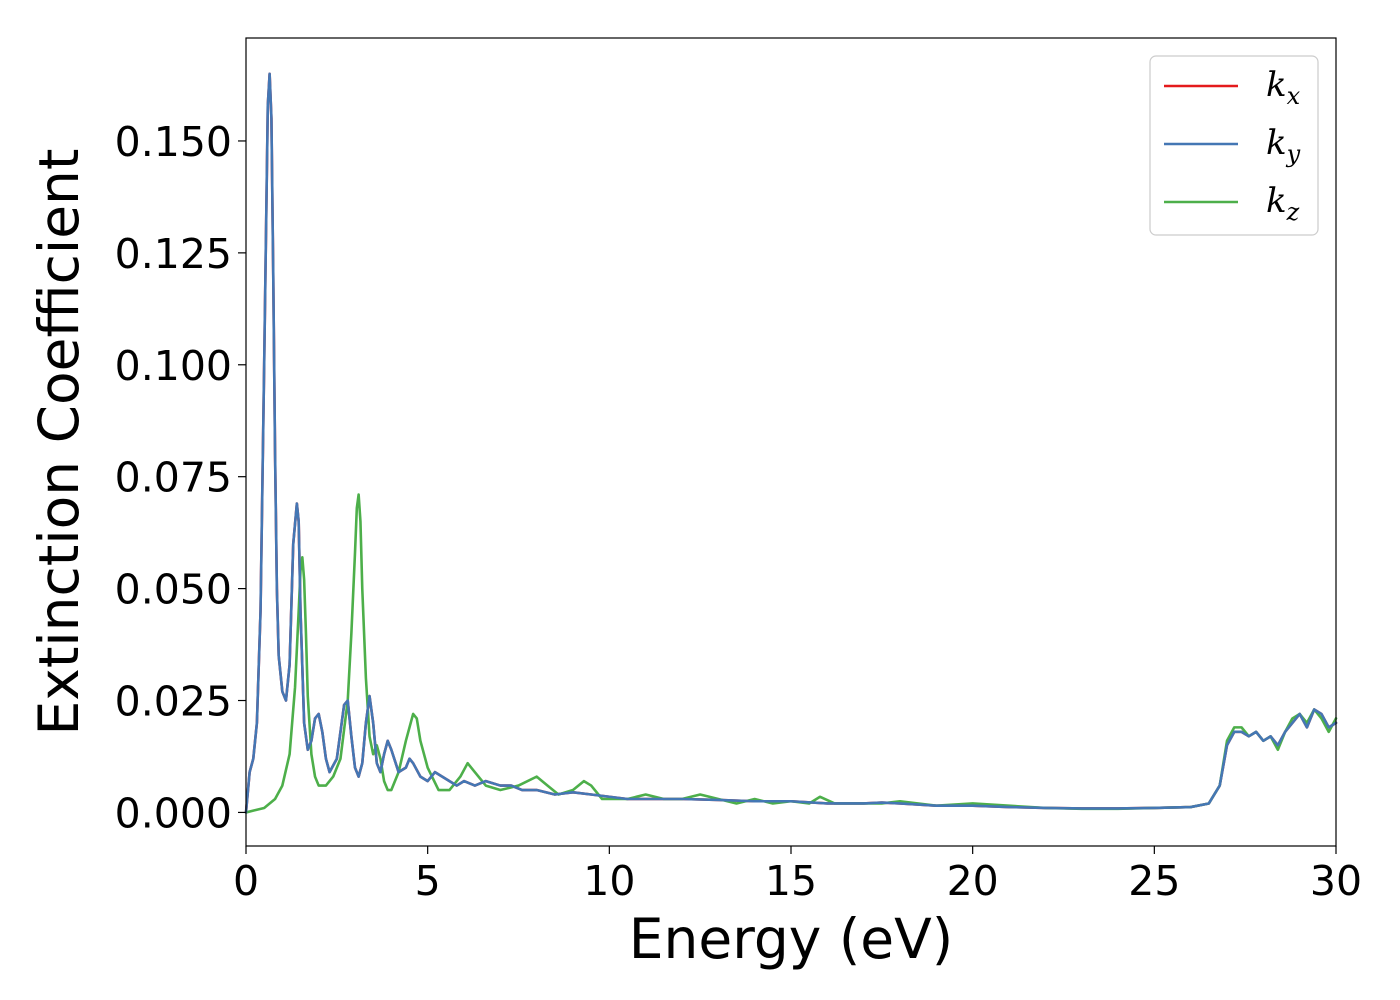 The width and height of the screenshot is (1400, 1000). I want to click on y-tick-label: 0.000, so click(173, 813).